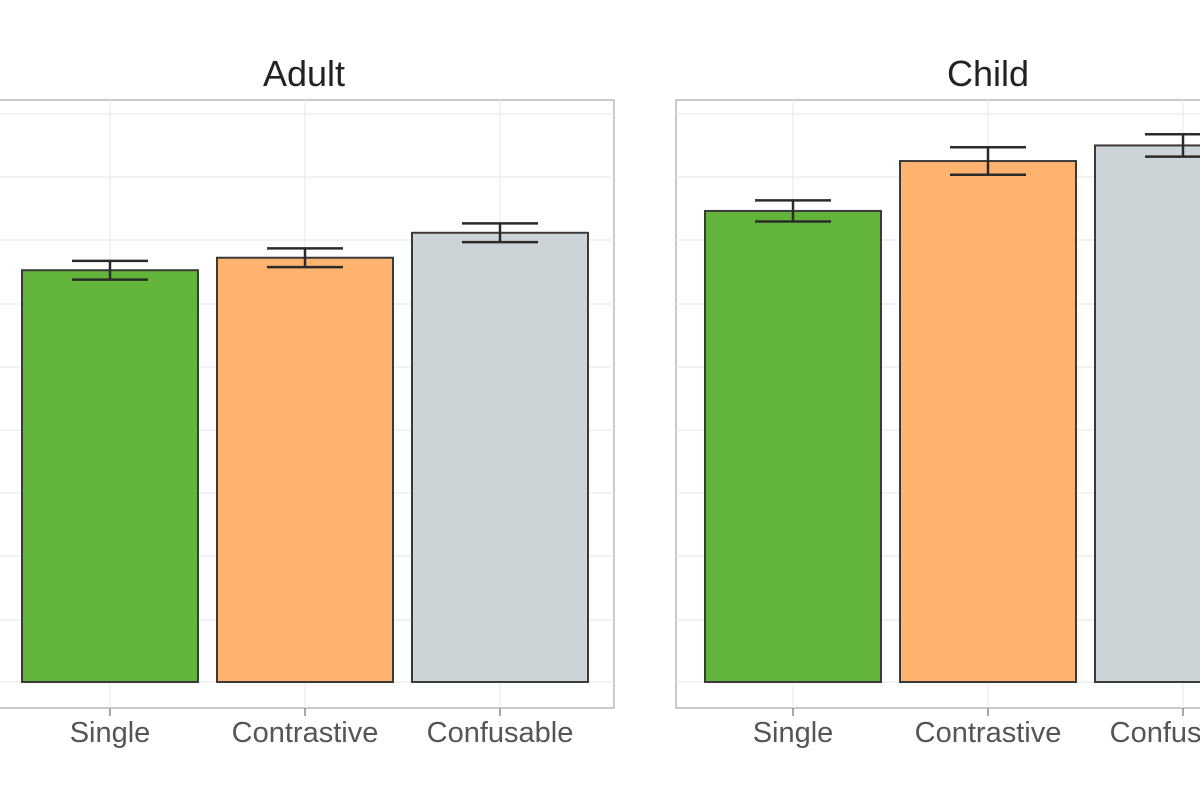 The image size is (1200, 801). Describe the element at coordinates (988, 73) in the screenshot. I see `chart-title: Child` at that location.